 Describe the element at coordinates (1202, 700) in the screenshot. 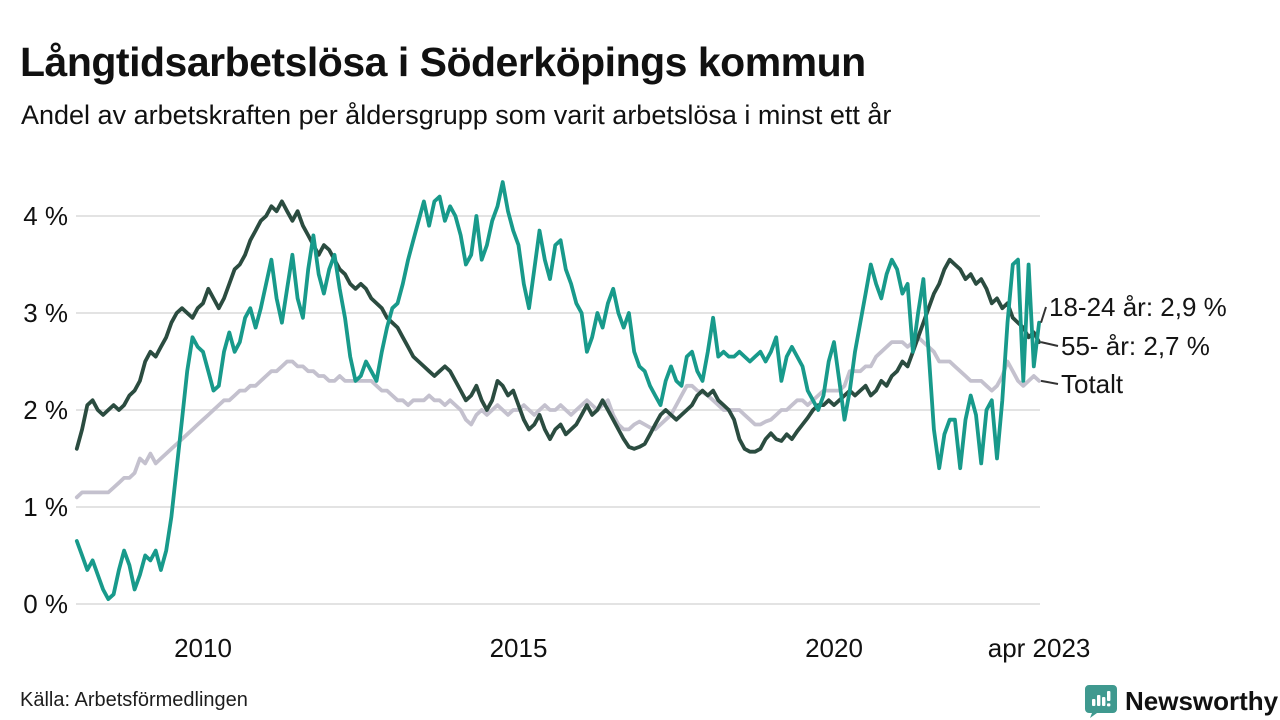

I see `newsworthy-brand-text: Newsworthy` at that location.